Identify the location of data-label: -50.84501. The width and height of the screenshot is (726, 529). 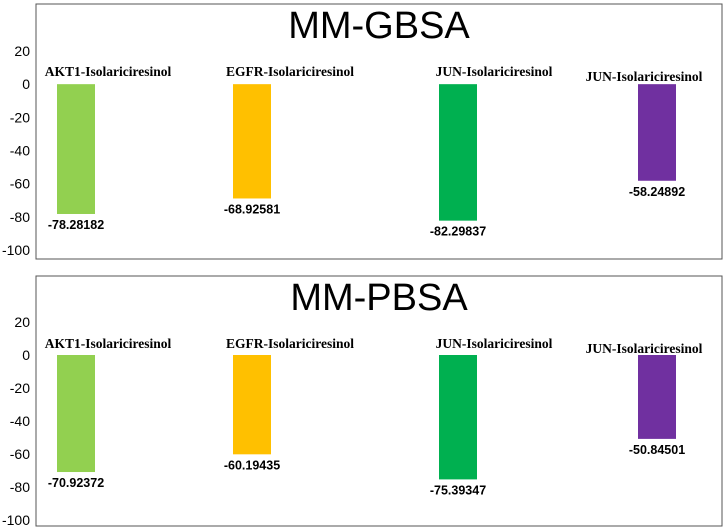
(657, 450).